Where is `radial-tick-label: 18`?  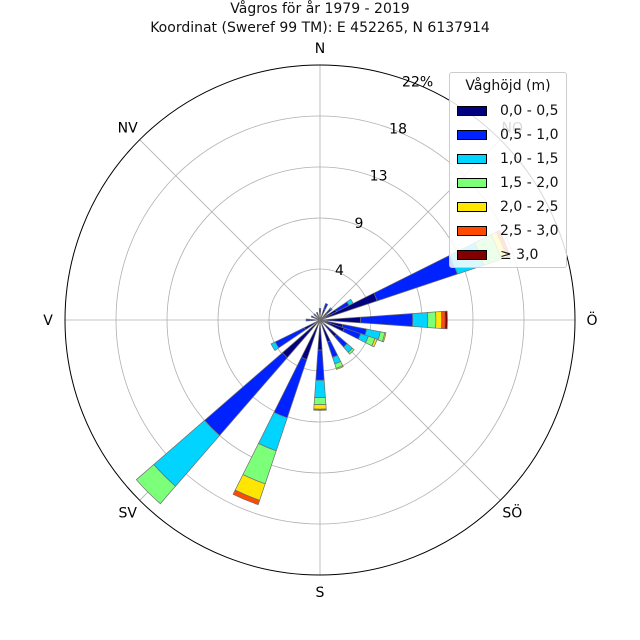
radial-tick-label: 18 is located at coordinates (398, 130).